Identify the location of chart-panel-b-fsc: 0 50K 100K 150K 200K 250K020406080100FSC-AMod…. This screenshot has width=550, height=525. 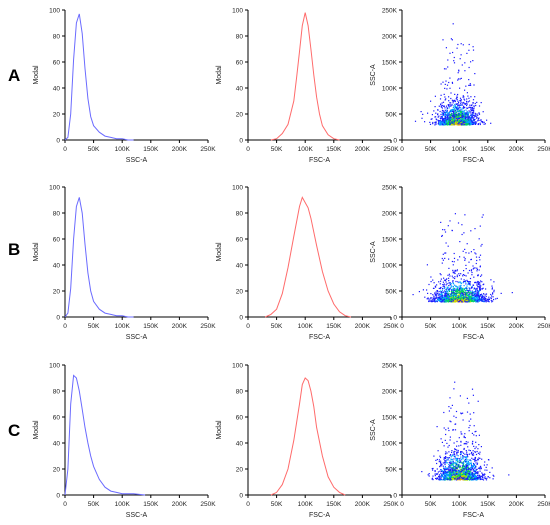
(307, 262).